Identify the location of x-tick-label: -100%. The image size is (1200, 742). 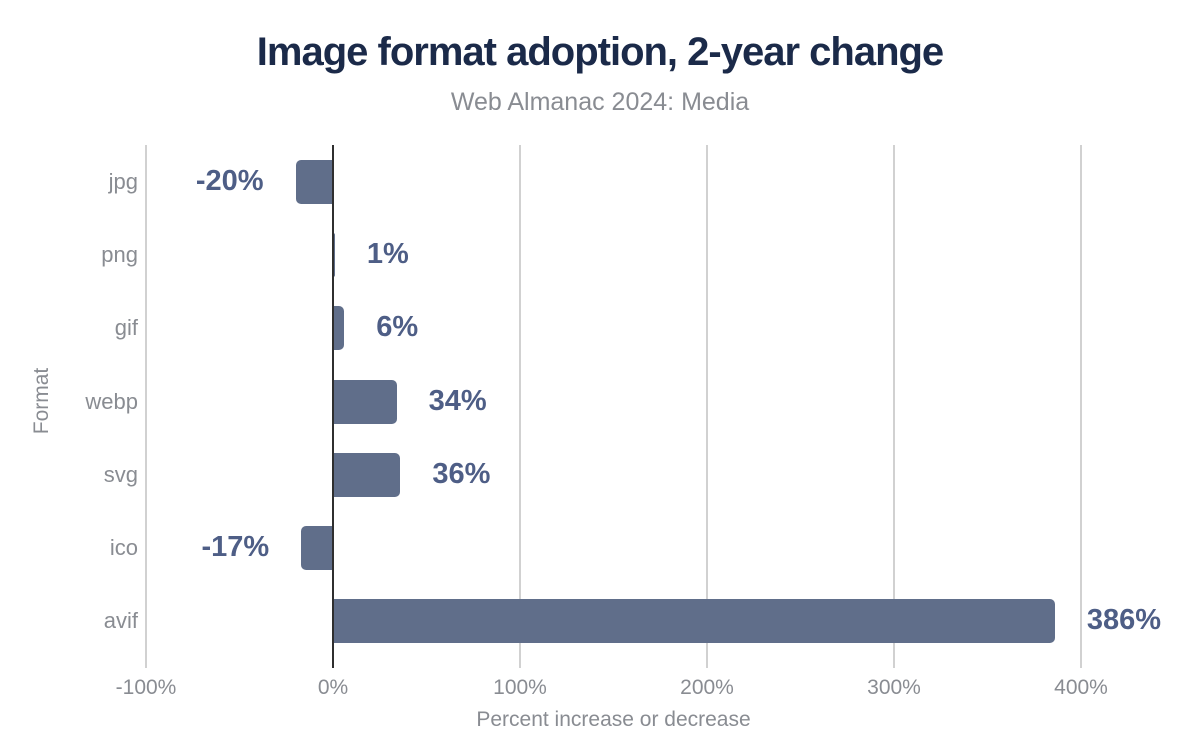
(146, 687).